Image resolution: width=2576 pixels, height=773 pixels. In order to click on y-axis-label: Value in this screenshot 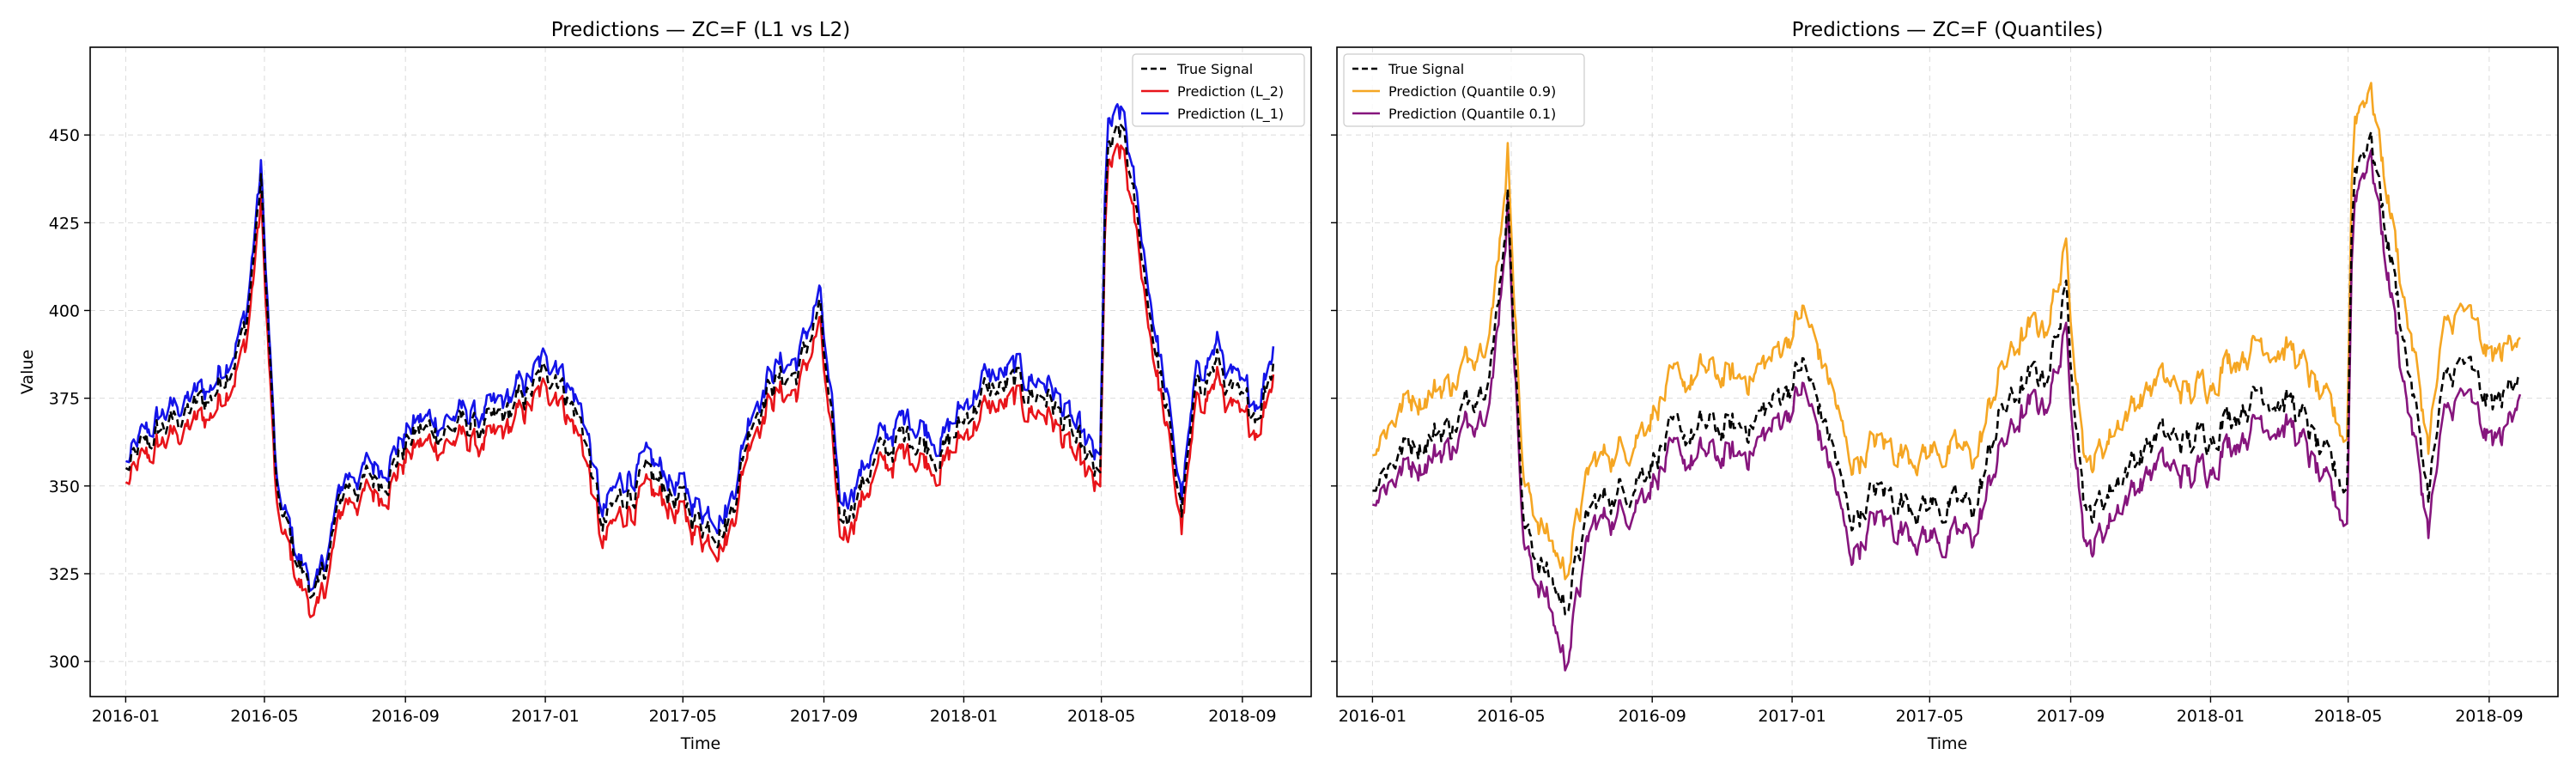, I will do `click(28, 372)`.